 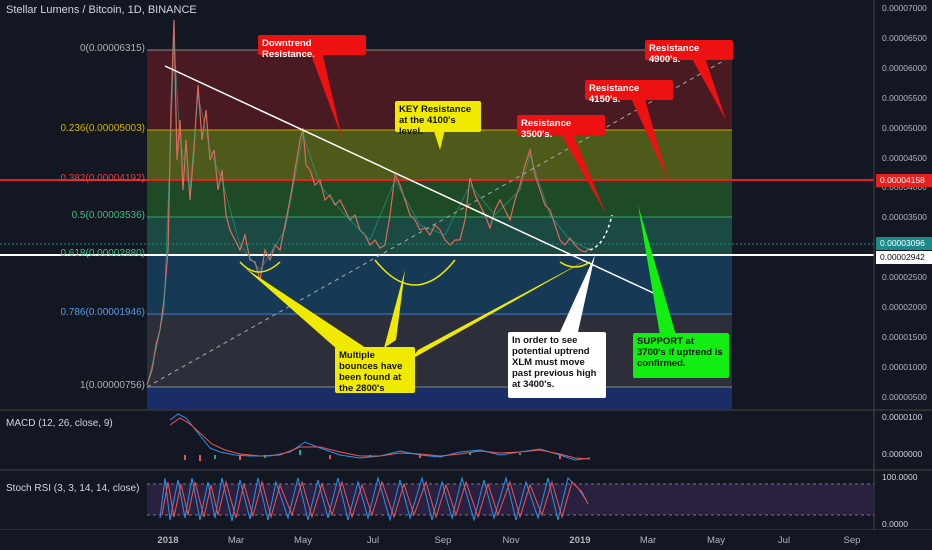 I want to click on stoch-panel, so click(x=510, y=499).